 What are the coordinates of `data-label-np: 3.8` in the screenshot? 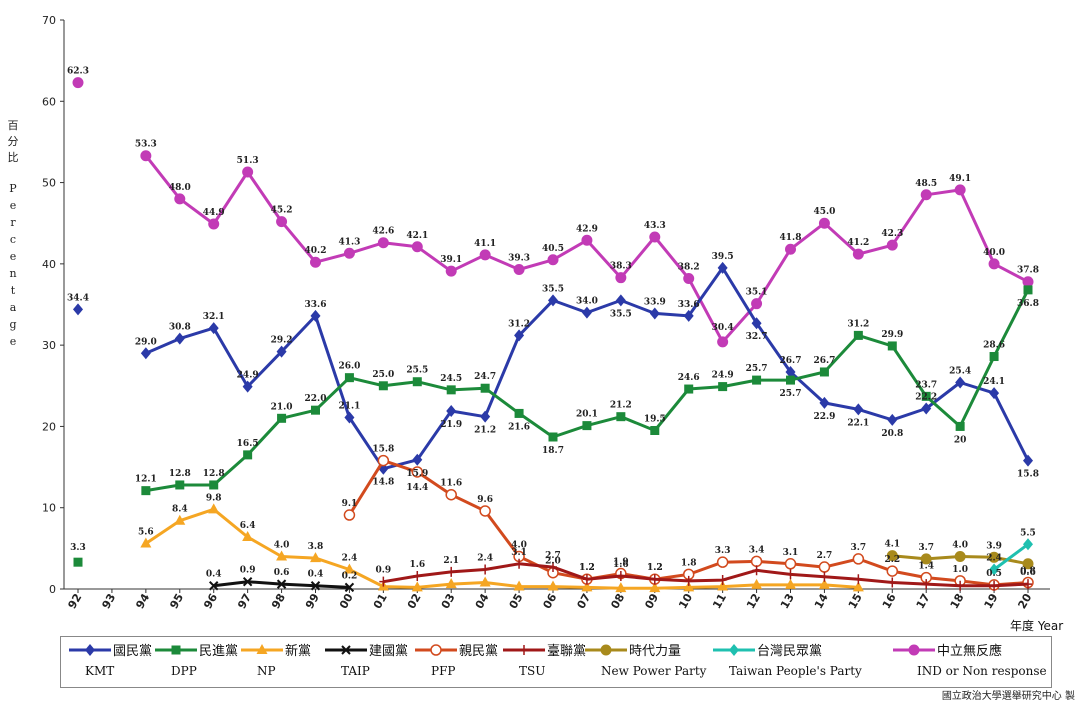 It's located at (316, 547).